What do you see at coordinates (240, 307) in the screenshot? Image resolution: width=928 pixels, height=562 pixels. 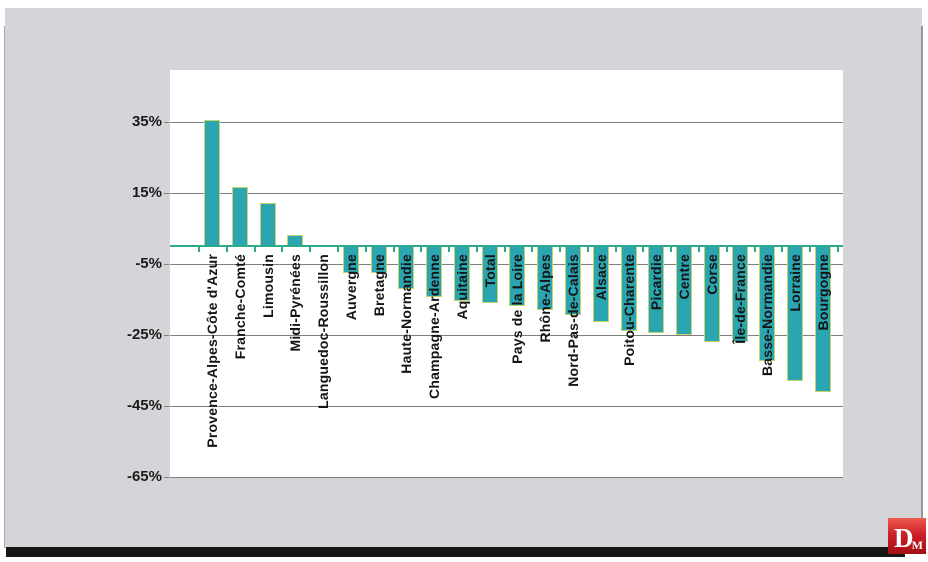 I see `category-label: Franche-Comté` at bounding box center [240, 307].